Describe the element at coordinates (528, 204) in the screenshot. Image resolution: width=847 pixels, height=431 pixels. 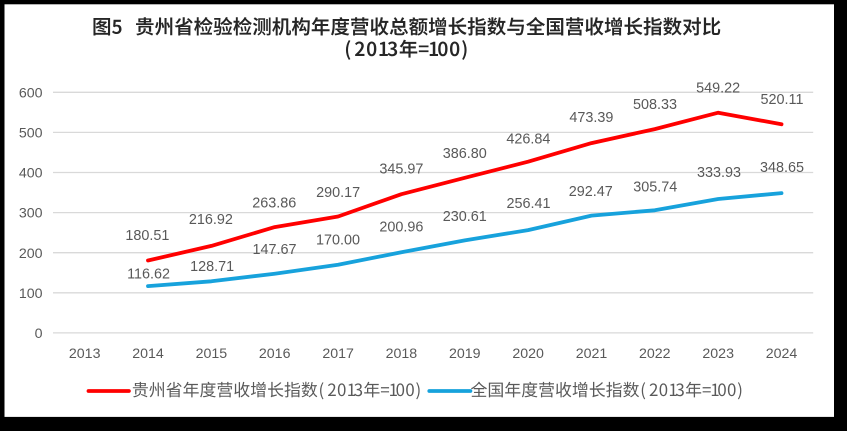
I see `svg-text: 256.41` at that location.